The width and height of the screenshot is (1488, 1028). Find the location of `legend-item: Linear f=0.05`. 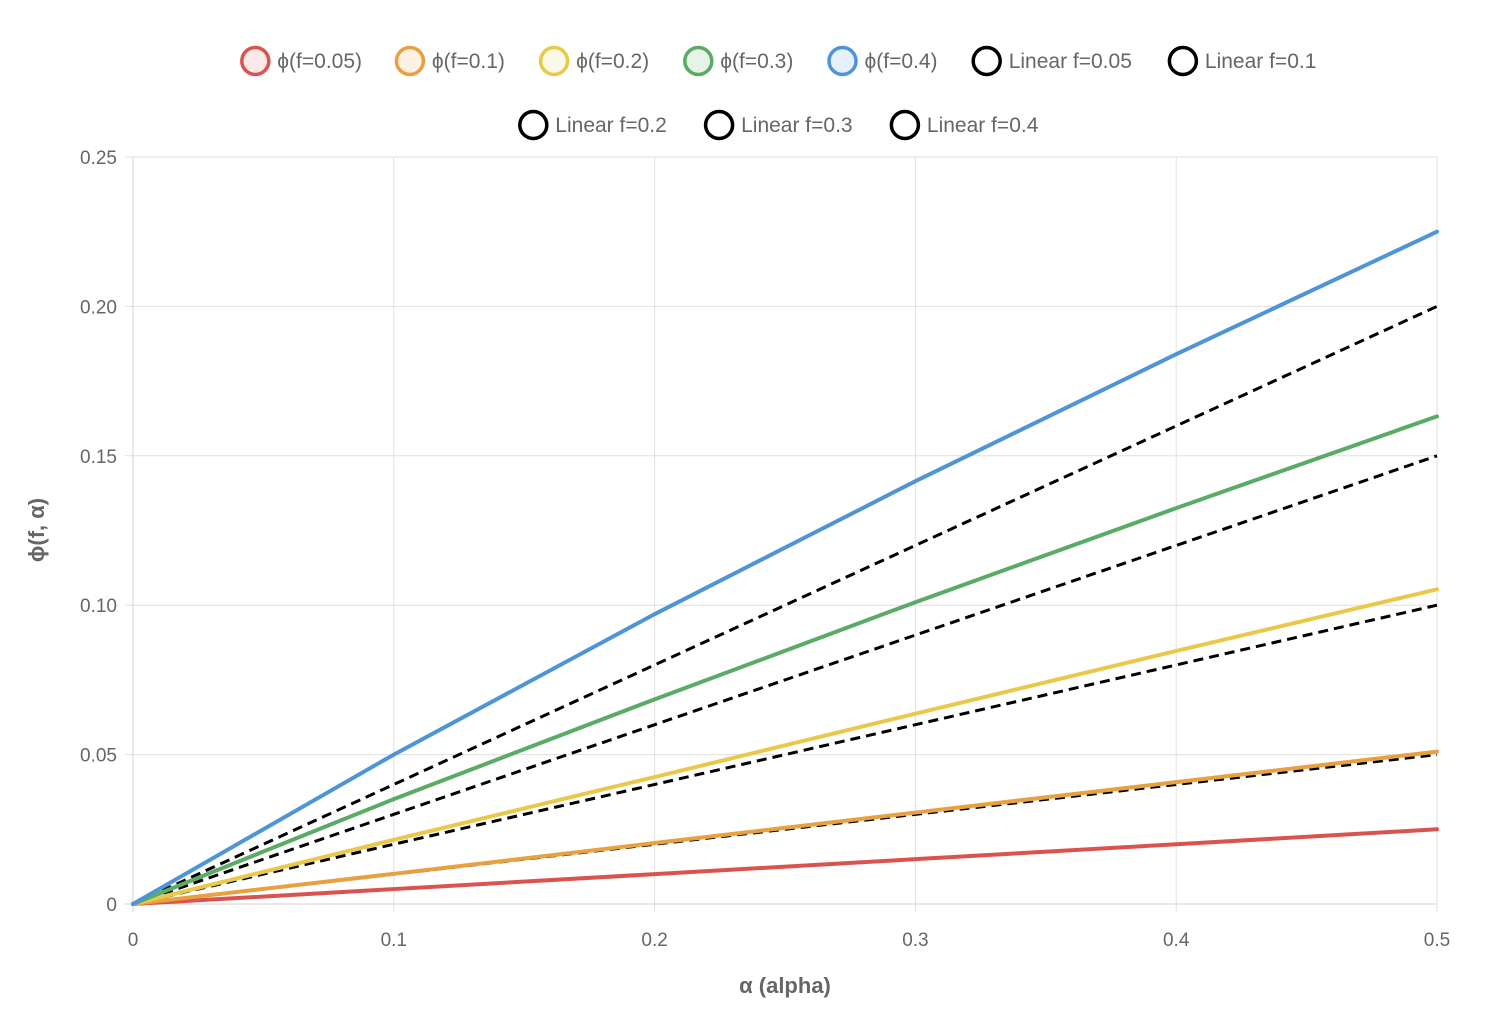

legend-item: Linear f=0.05 is located at coordinates (1051, 61).